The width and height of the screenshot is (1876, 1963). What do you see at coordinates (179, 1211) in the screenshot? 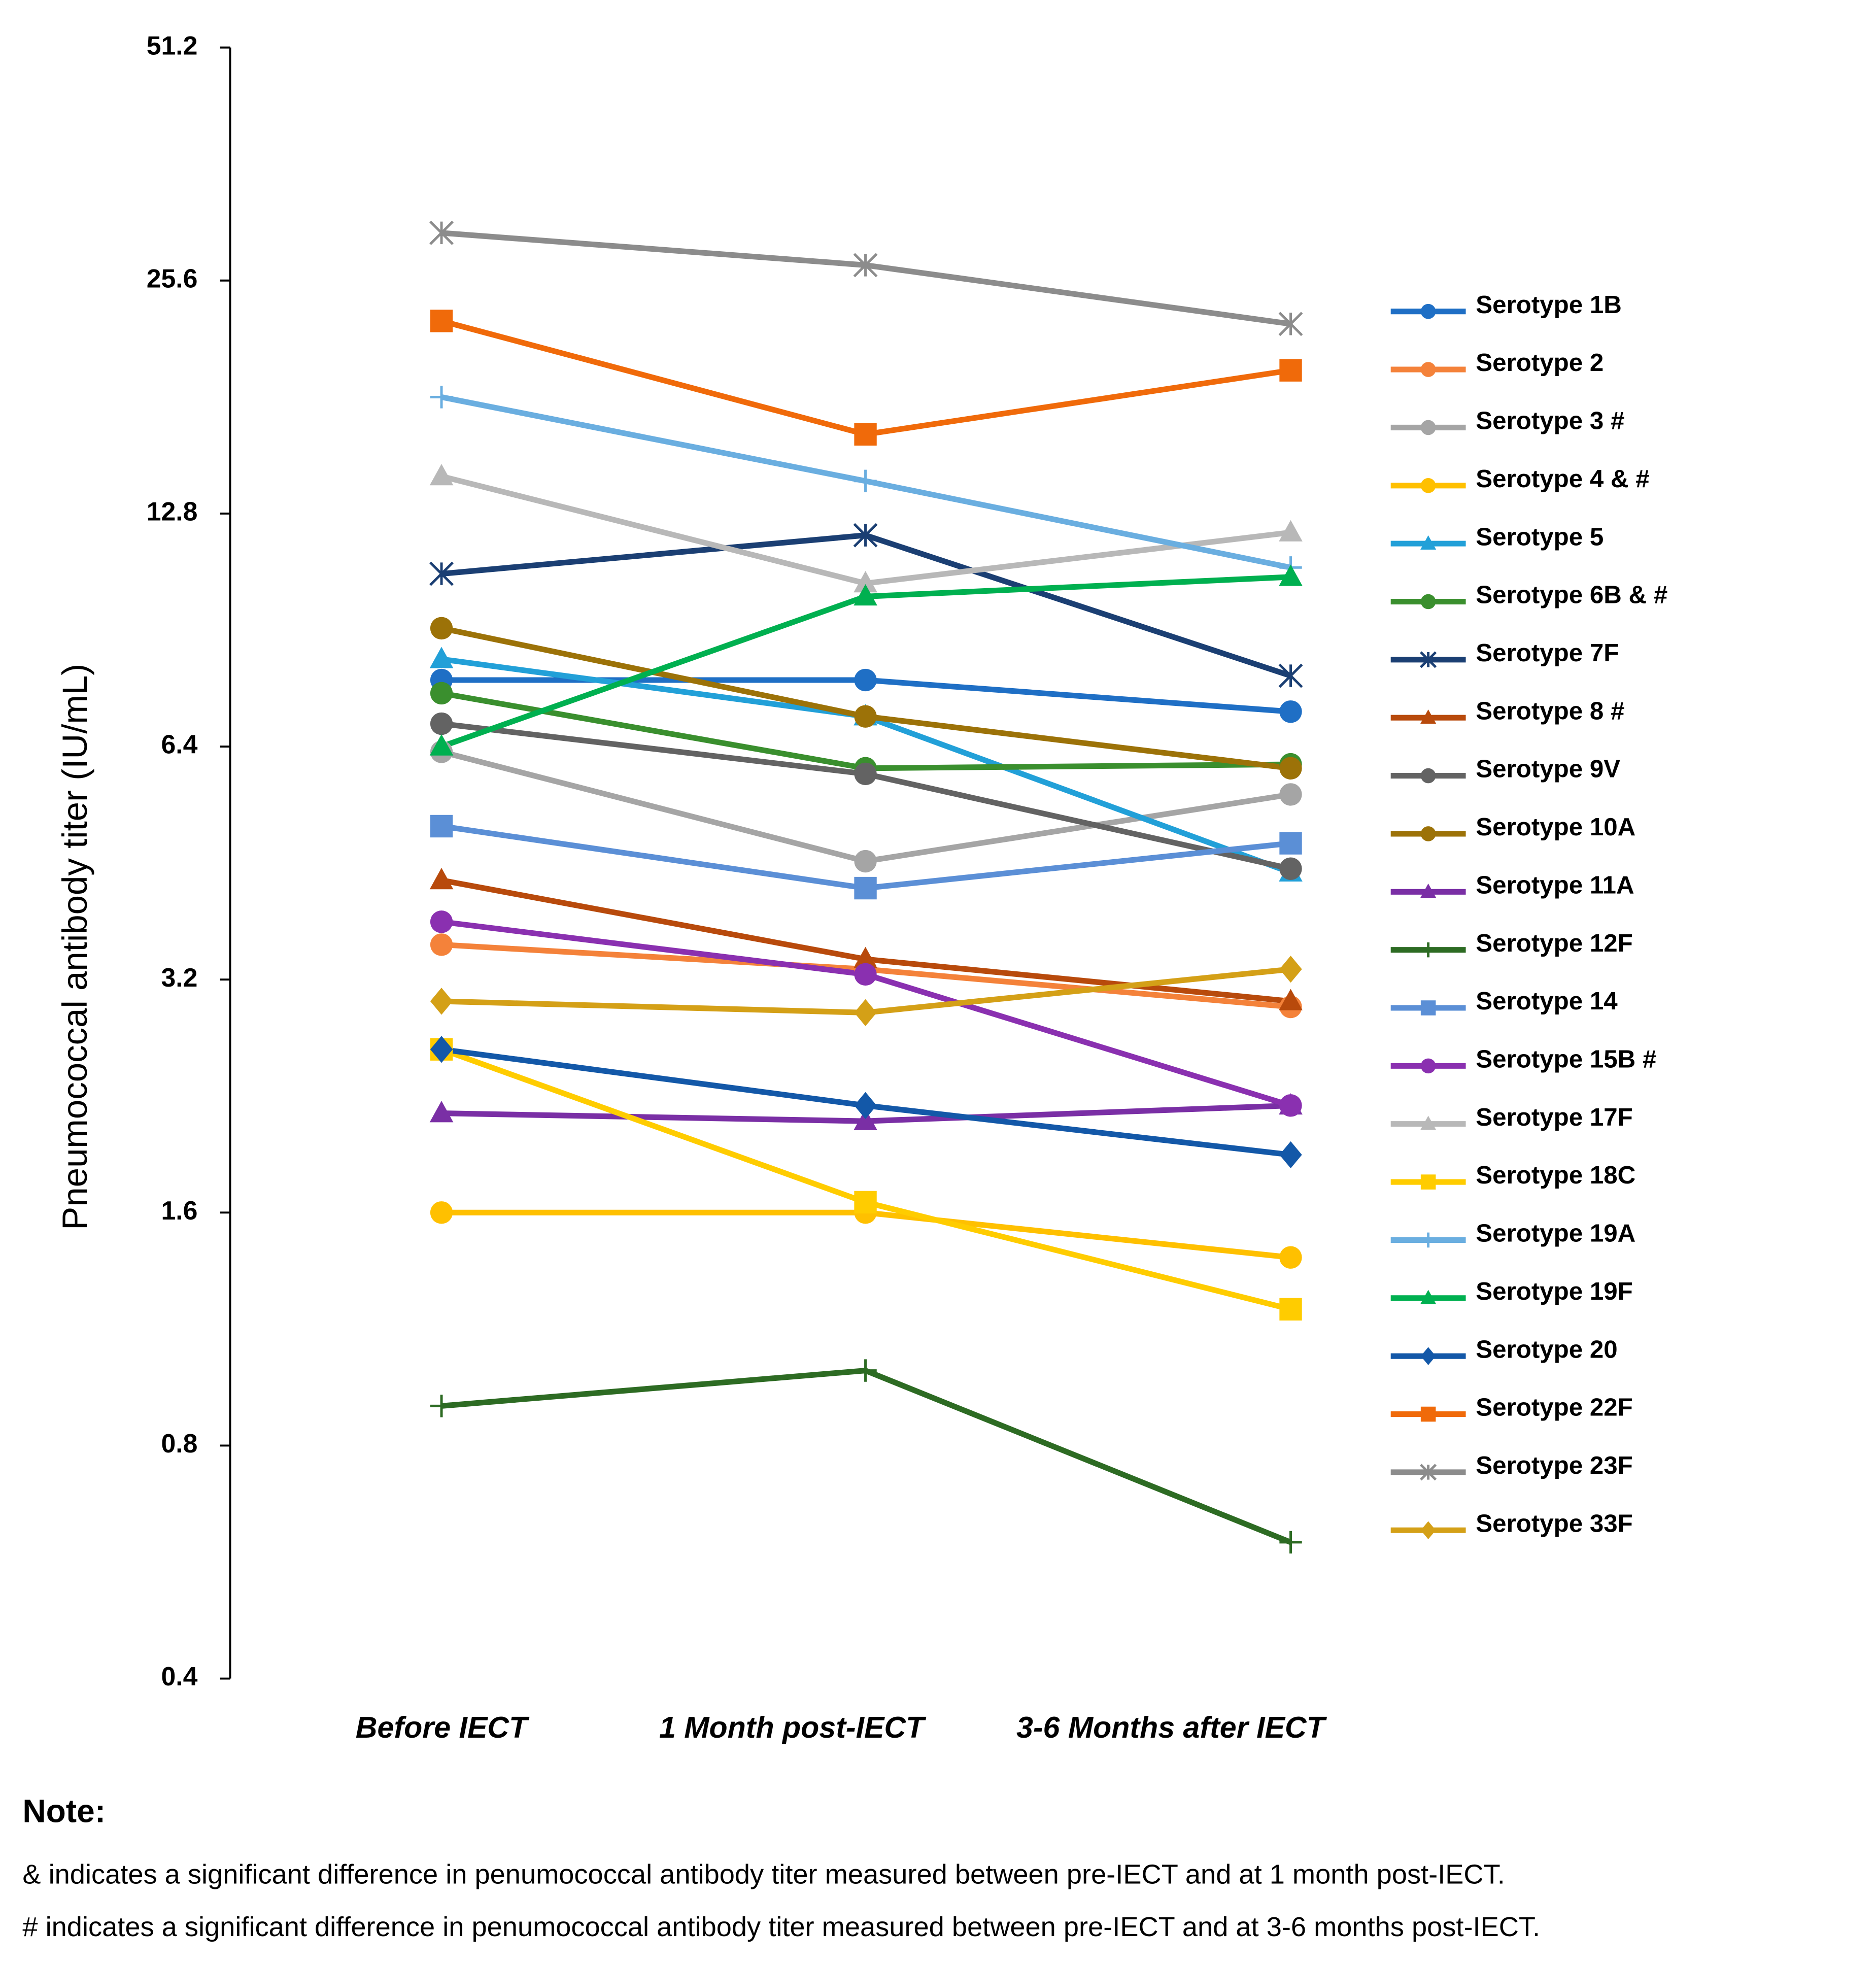
I see `y-tick-label: 1.6` at bounding box center [179, 1211].